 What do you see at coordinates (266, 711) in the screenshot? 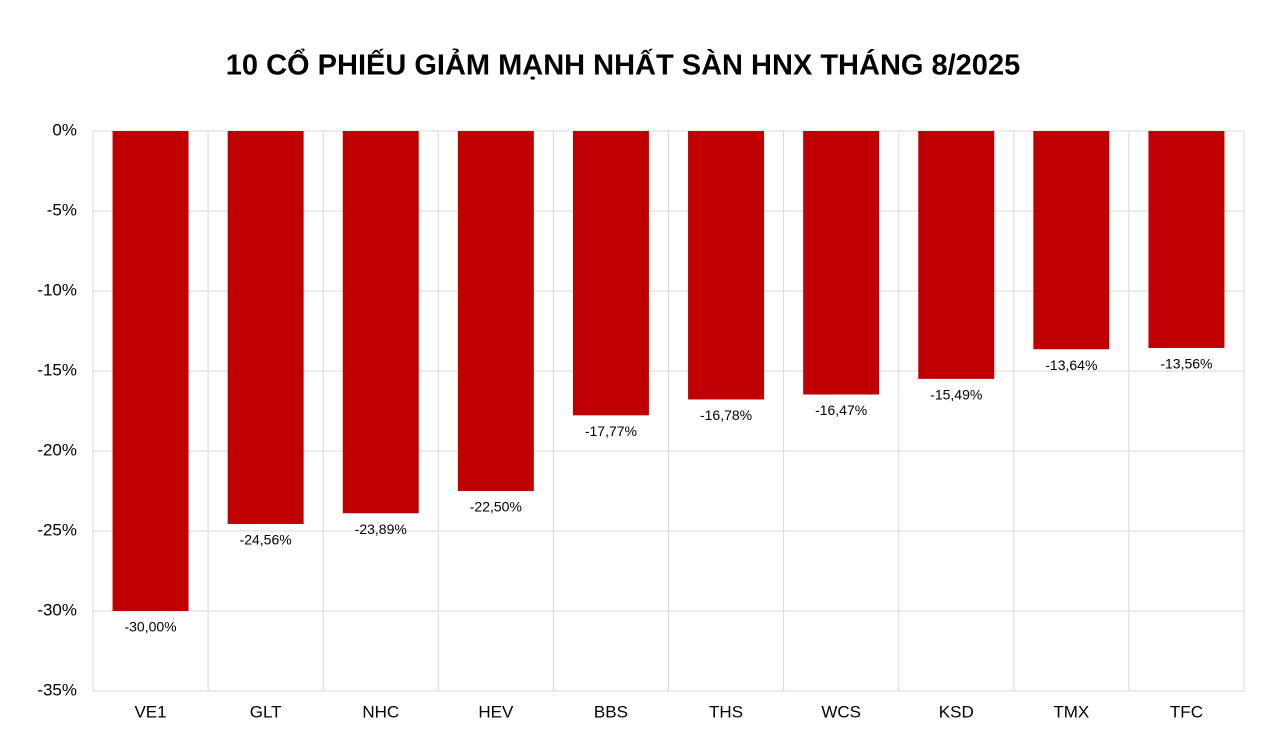
I see `x-tick-label: GLT` at bounding box center [266, 711].